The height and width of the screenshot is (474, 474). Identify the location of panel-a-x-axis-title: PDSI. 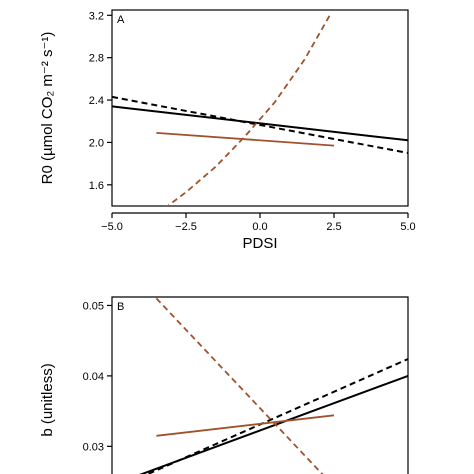
(259, 243).